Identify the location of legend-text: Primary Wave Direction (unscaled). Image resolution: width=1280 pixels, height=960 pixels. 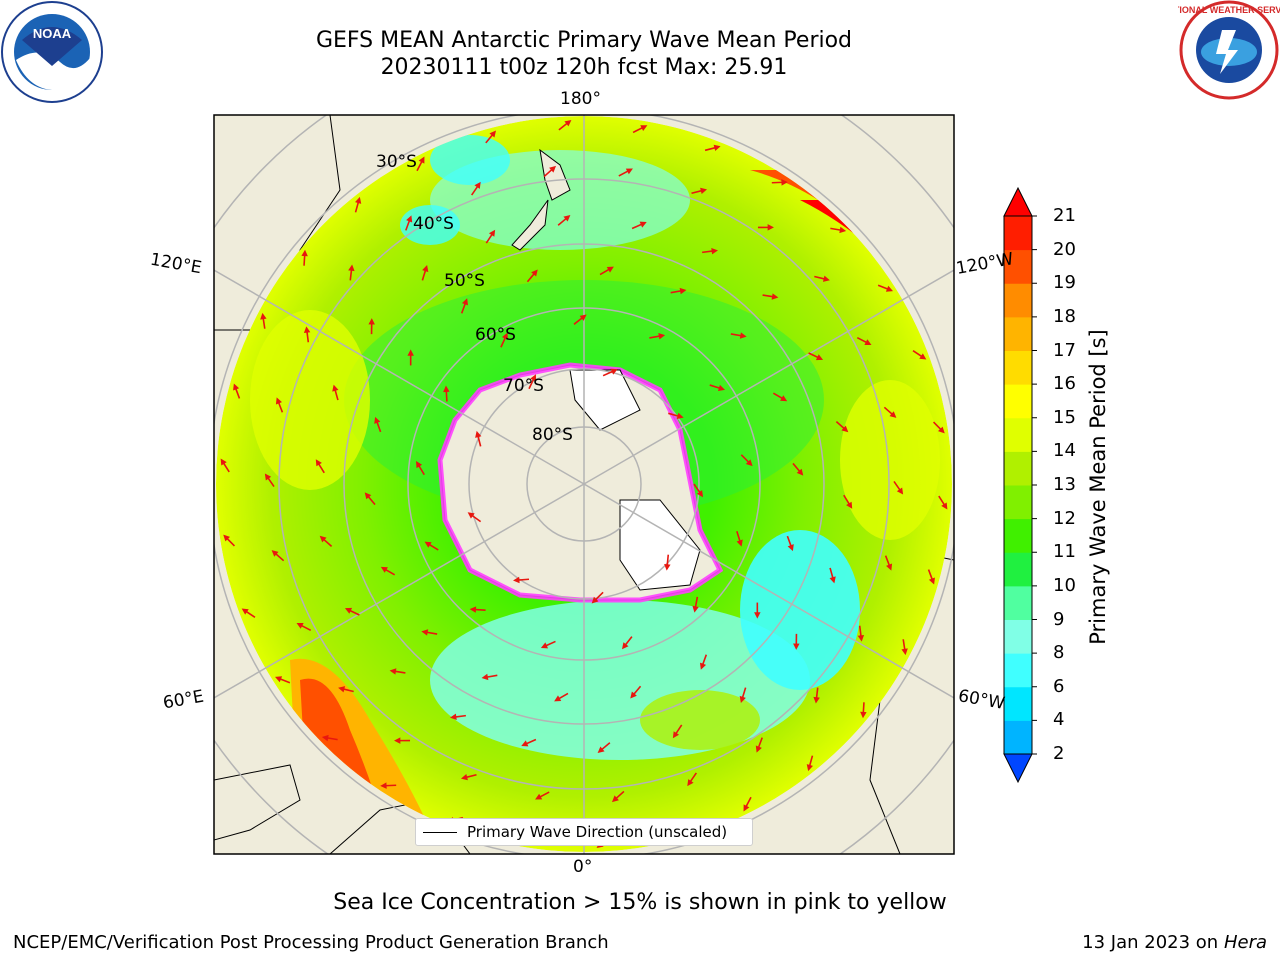
(597, 832).